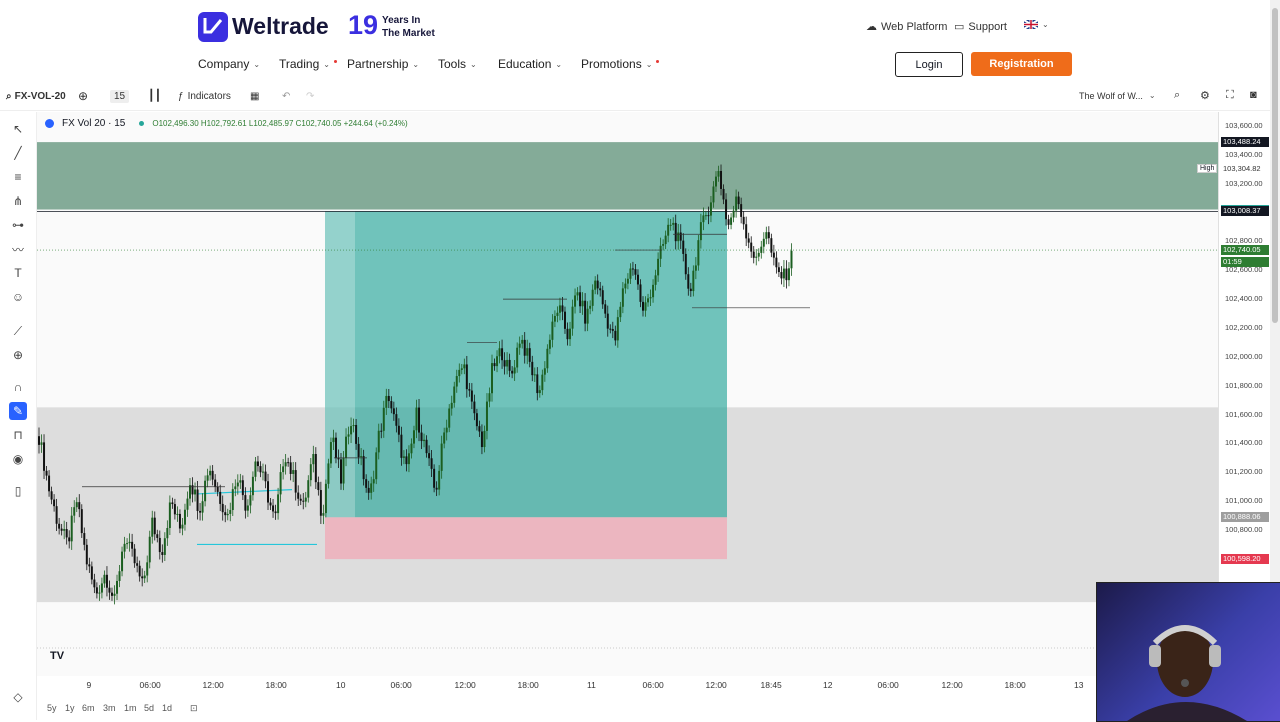  What do you see at coordinates (530, 64) in the screenshot?
I see `nav-education: Education ⌄` at bounding box center [530, 64].